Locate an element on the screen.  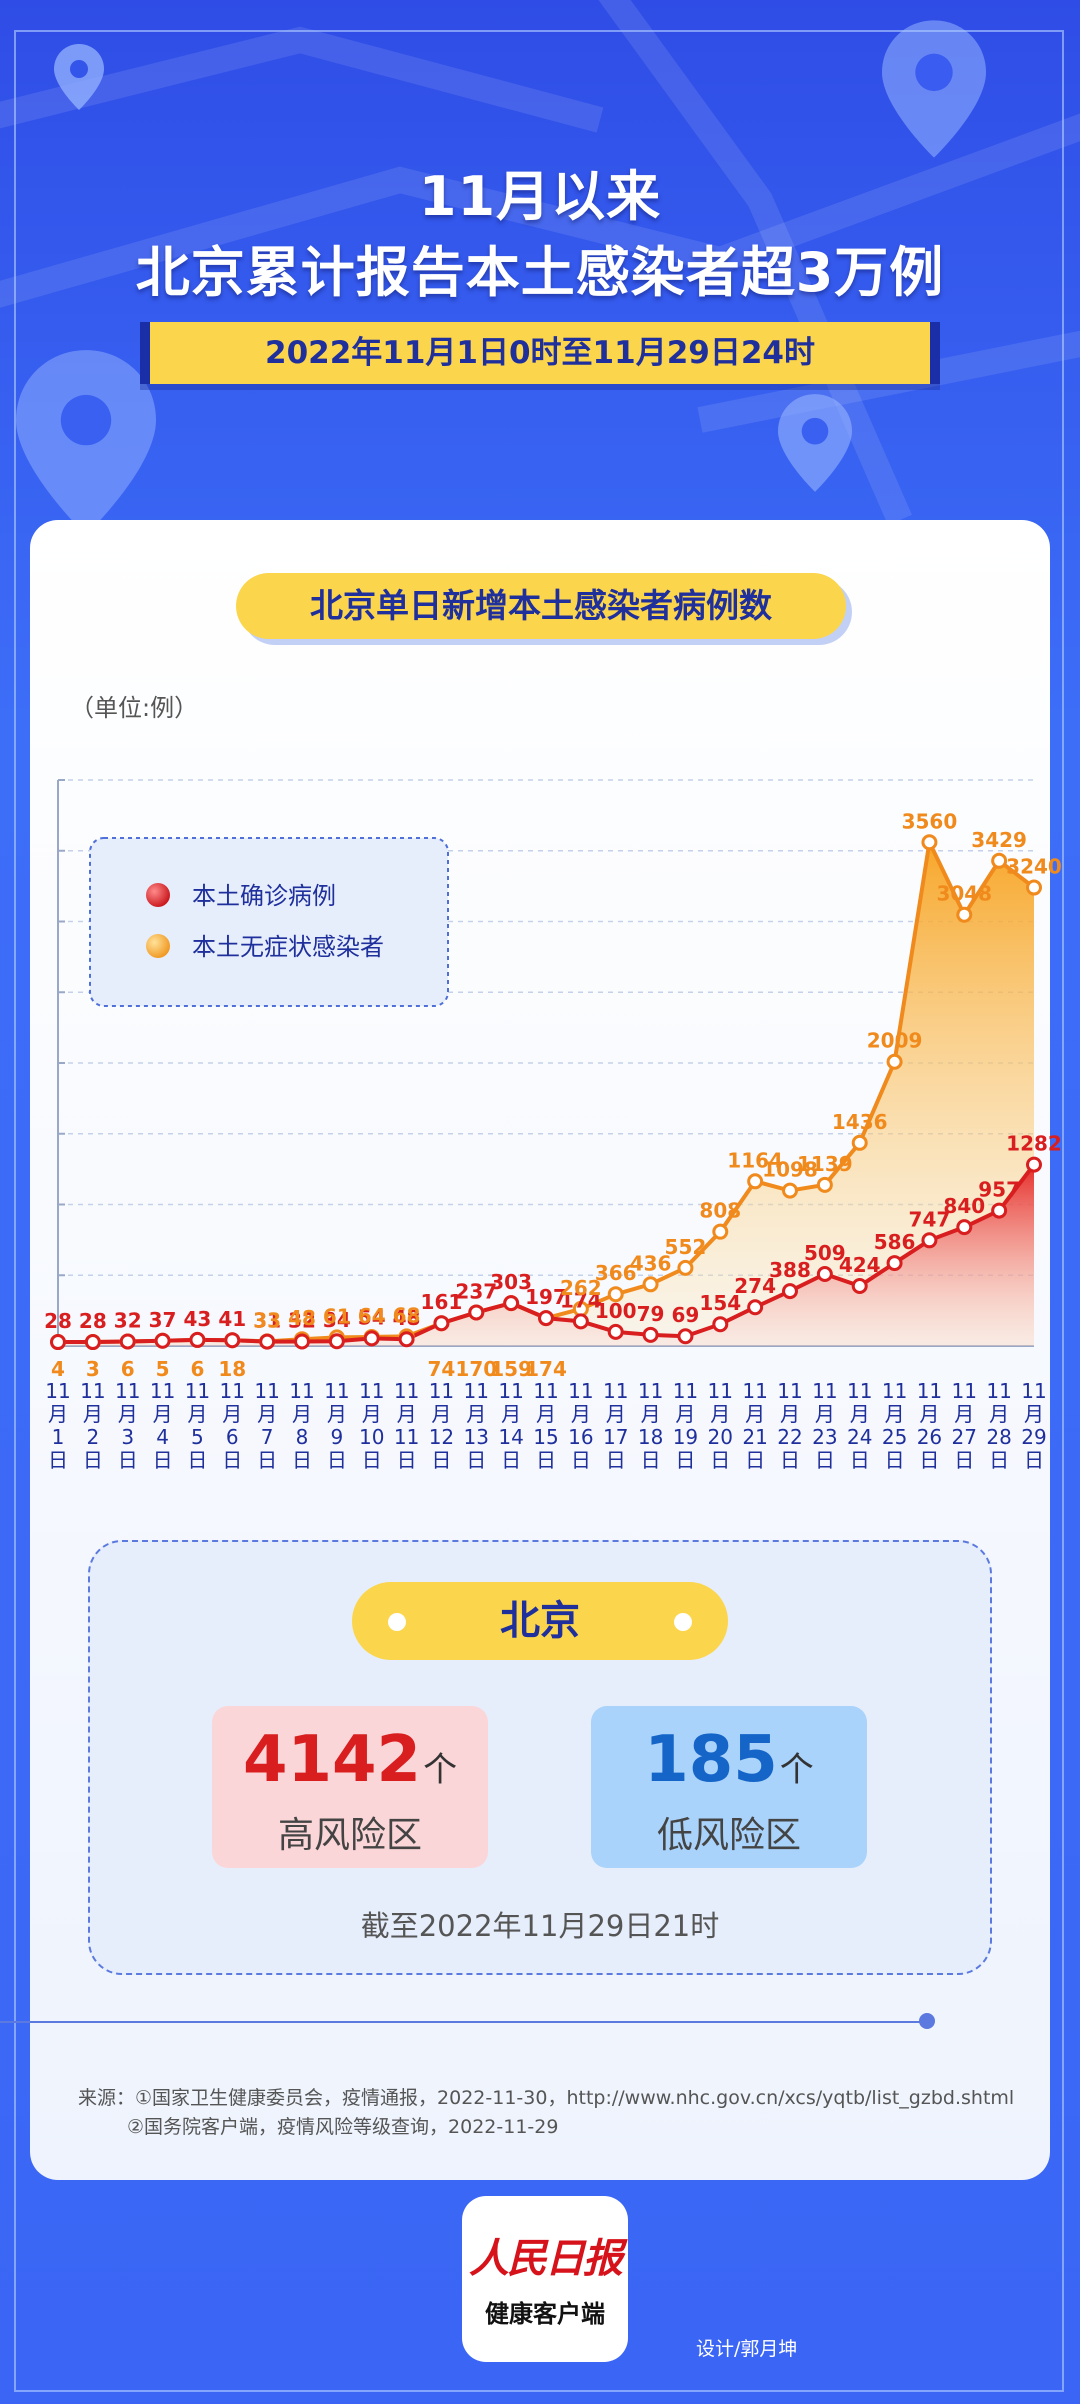
confirmed-data-label: 32 is located at coordinates (302, 1320).